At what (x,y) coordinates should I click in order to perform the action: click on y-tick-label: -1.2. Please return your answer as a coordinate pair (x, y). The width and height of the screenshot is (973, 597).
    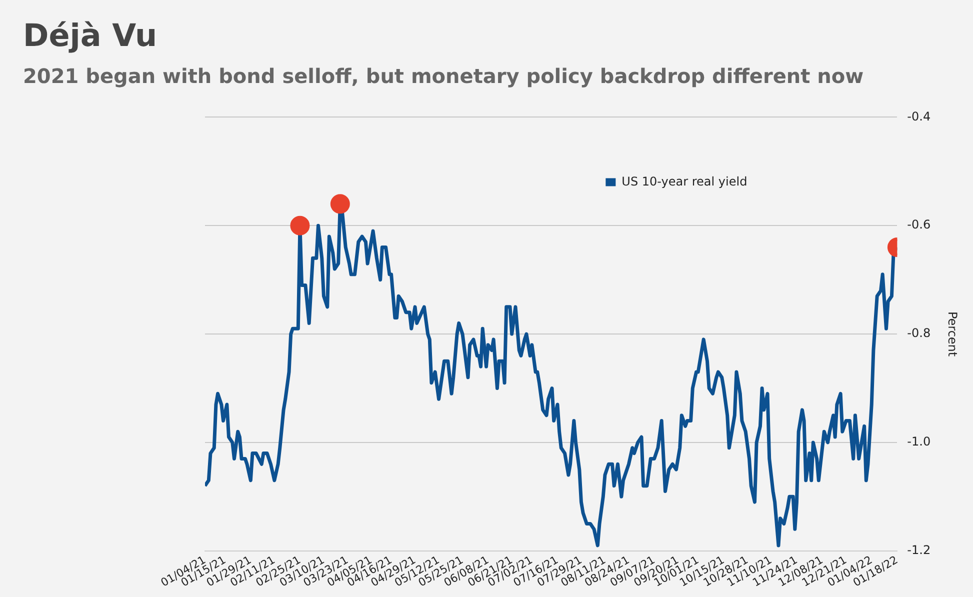
    Looking at the image, I should click on (919, 549).